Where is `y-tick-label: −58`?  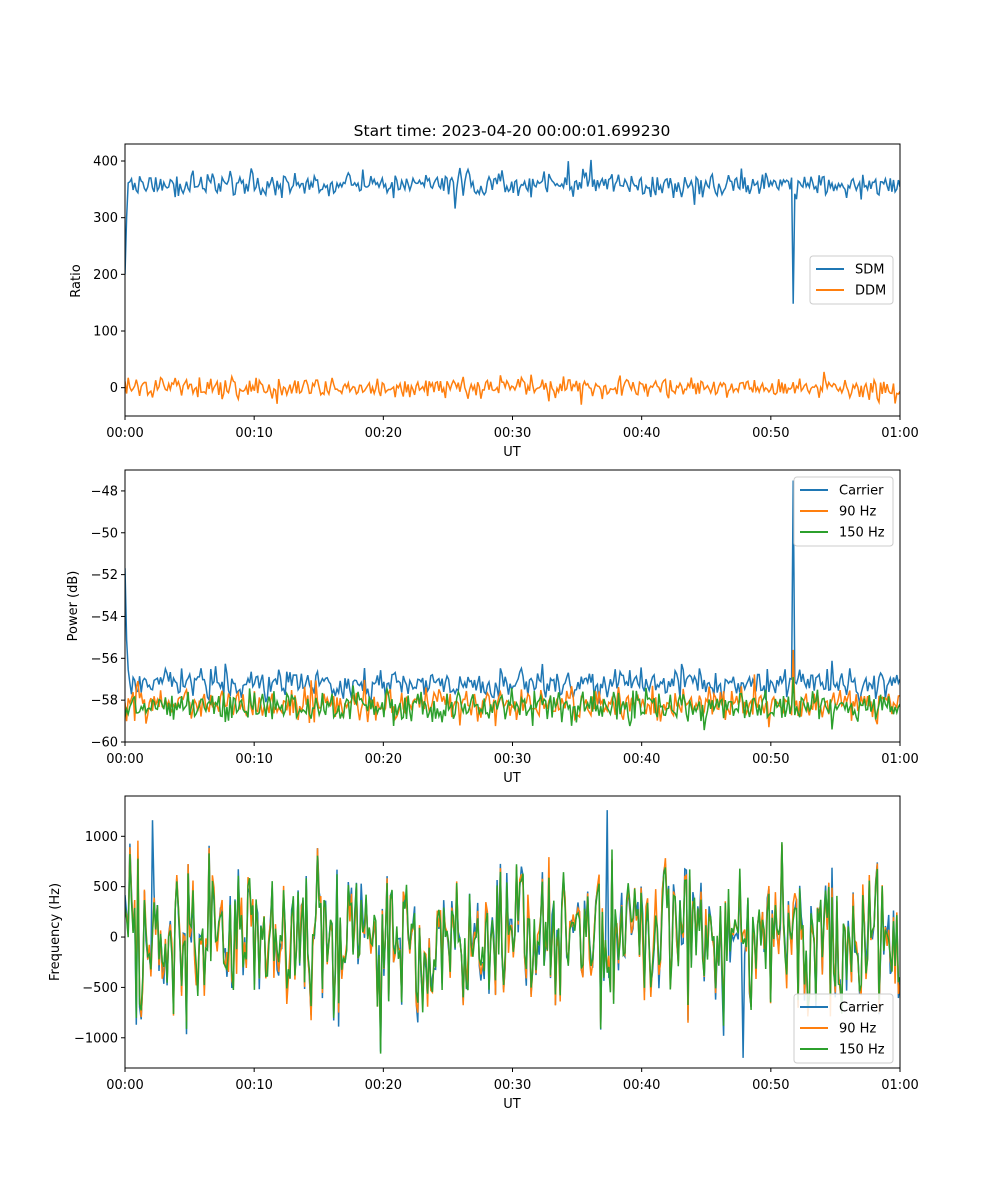 y-tick-label: −58 is located at coordinates (104, 701).